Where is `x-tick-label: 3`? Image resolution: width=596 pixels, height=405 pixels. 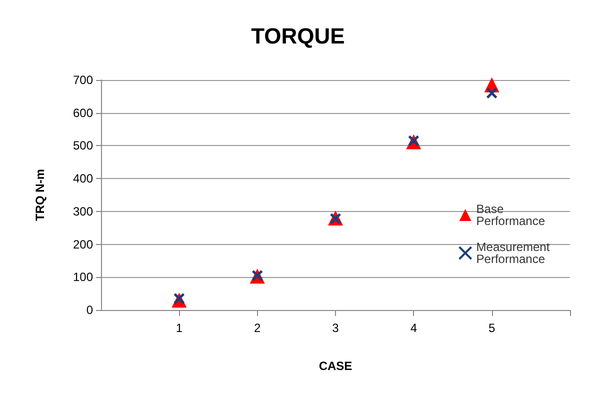 x-tick-label: 3 is located at coordinates (336, 328).